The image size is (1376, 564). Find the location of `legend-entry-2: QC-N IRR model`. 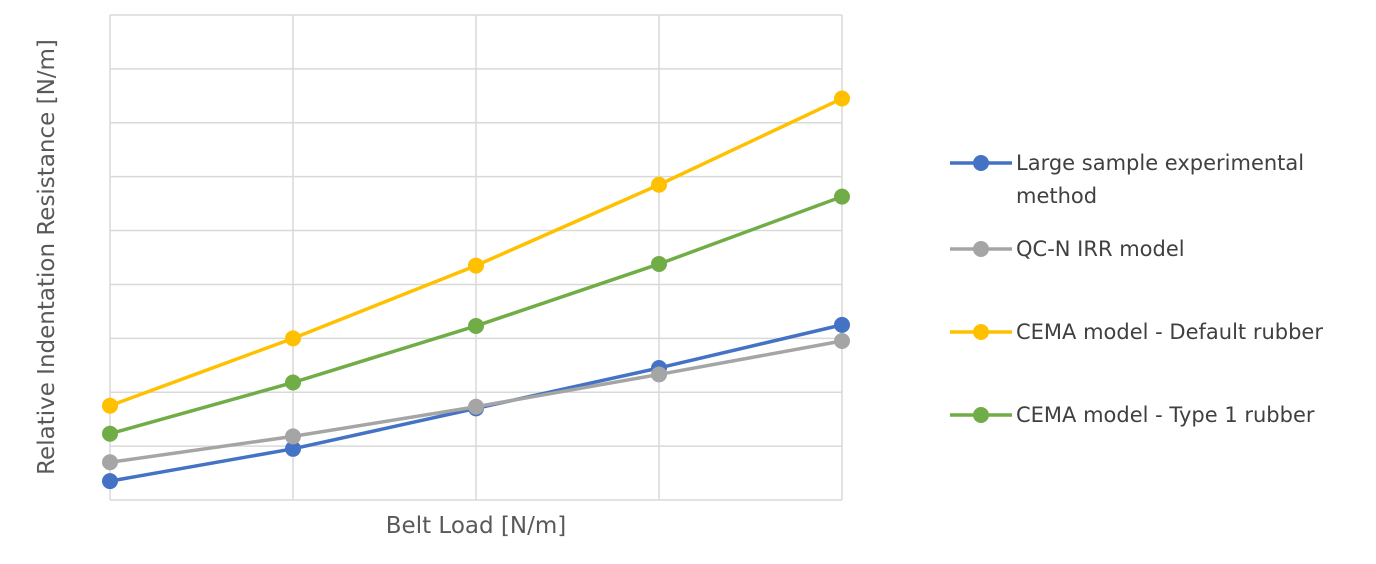

legend-entry-2: QC-N IRR model is located at coordinates (1067, 249).